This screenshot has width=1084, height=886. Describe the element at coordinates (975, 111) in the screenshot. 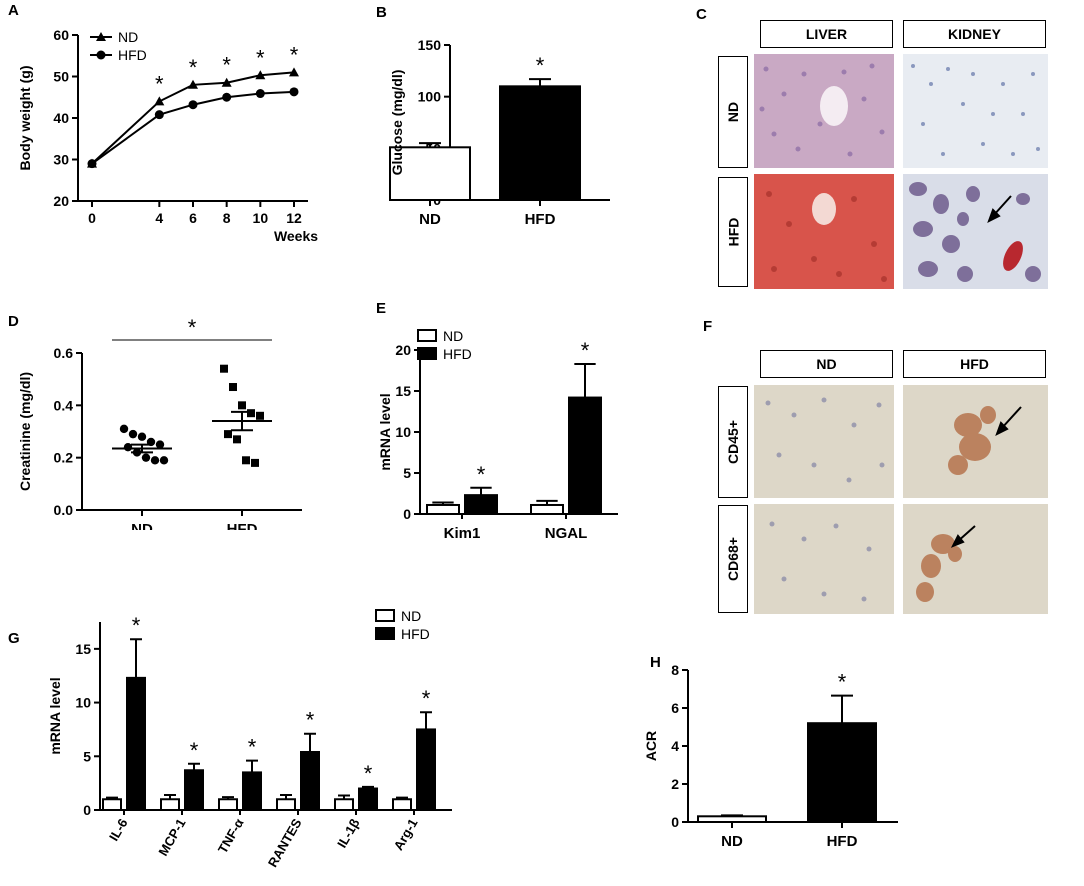

I see `kidney-nd-stain` at that location.